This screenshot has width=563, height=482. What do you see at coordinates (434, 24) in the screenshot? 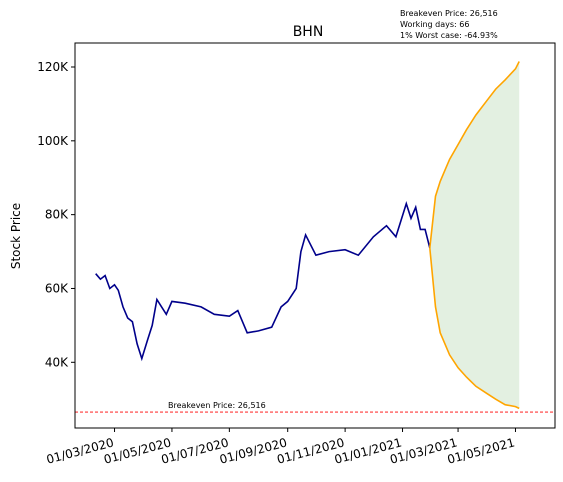
I see `annotation: Working days: 66` at bounding box center [434, 24].